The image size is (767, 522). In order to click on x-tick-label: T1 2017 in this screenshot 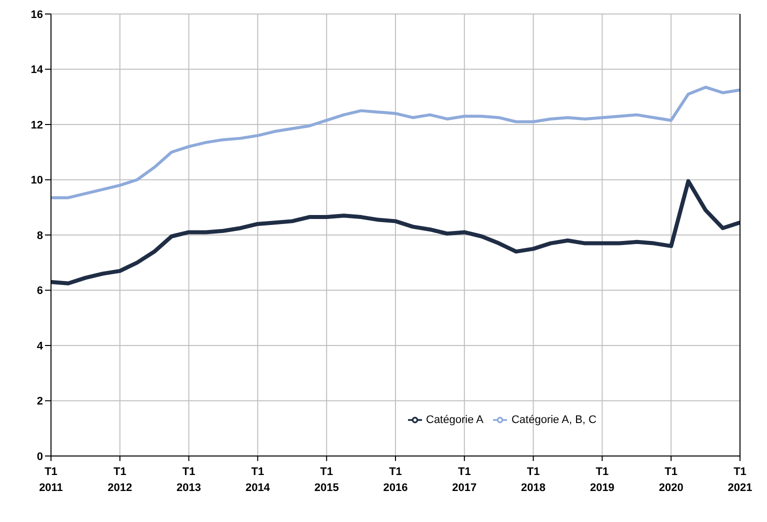, I will do `click(464, 480)`.